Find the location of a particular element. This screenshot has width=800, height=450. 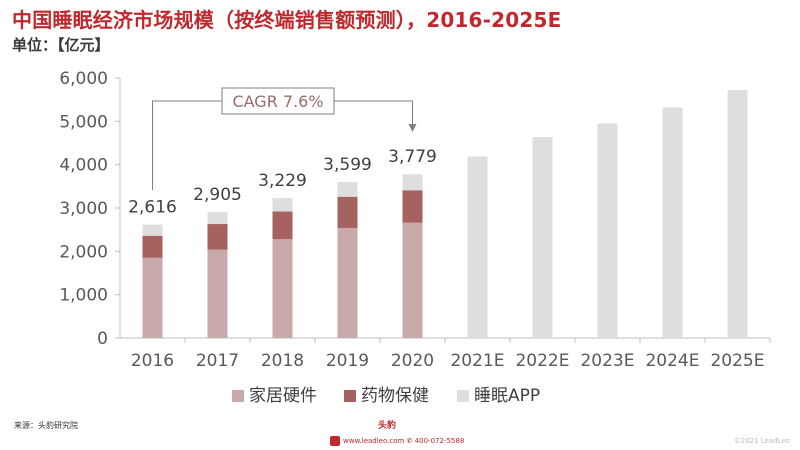

data-label-total: 3,229 is located at coordinates (282, 181).